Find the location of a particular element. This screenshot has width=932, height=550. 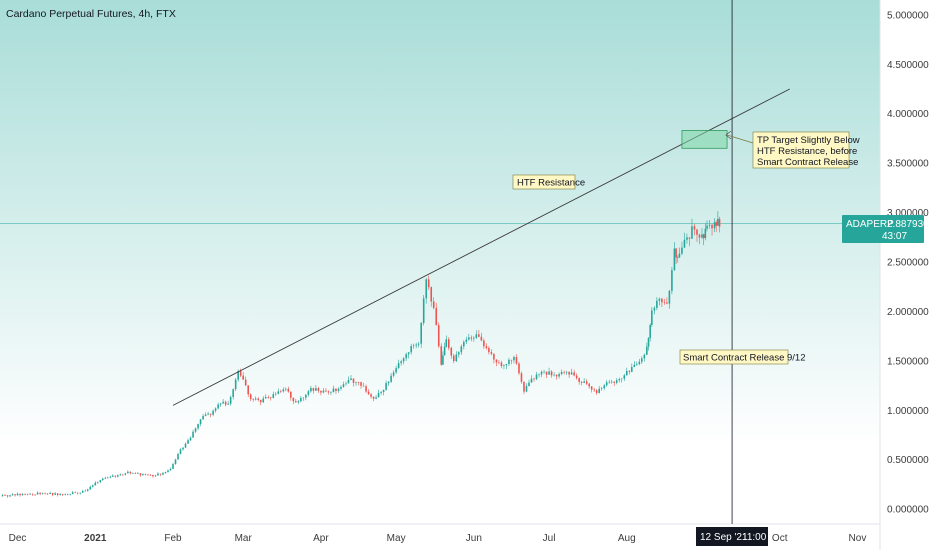

x-tick-label: Apr is located at coordinates (321, 538).